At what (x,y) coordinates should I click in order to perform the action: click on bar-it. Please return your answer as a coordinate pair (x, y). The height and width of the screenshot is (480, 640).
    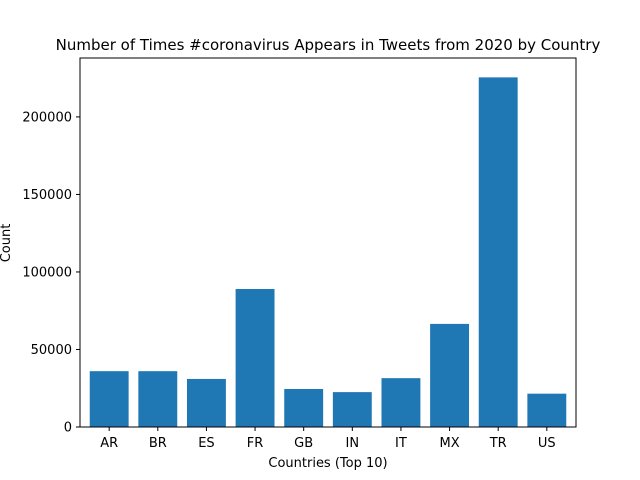
    Looking at the image, I should click on (401, 402).